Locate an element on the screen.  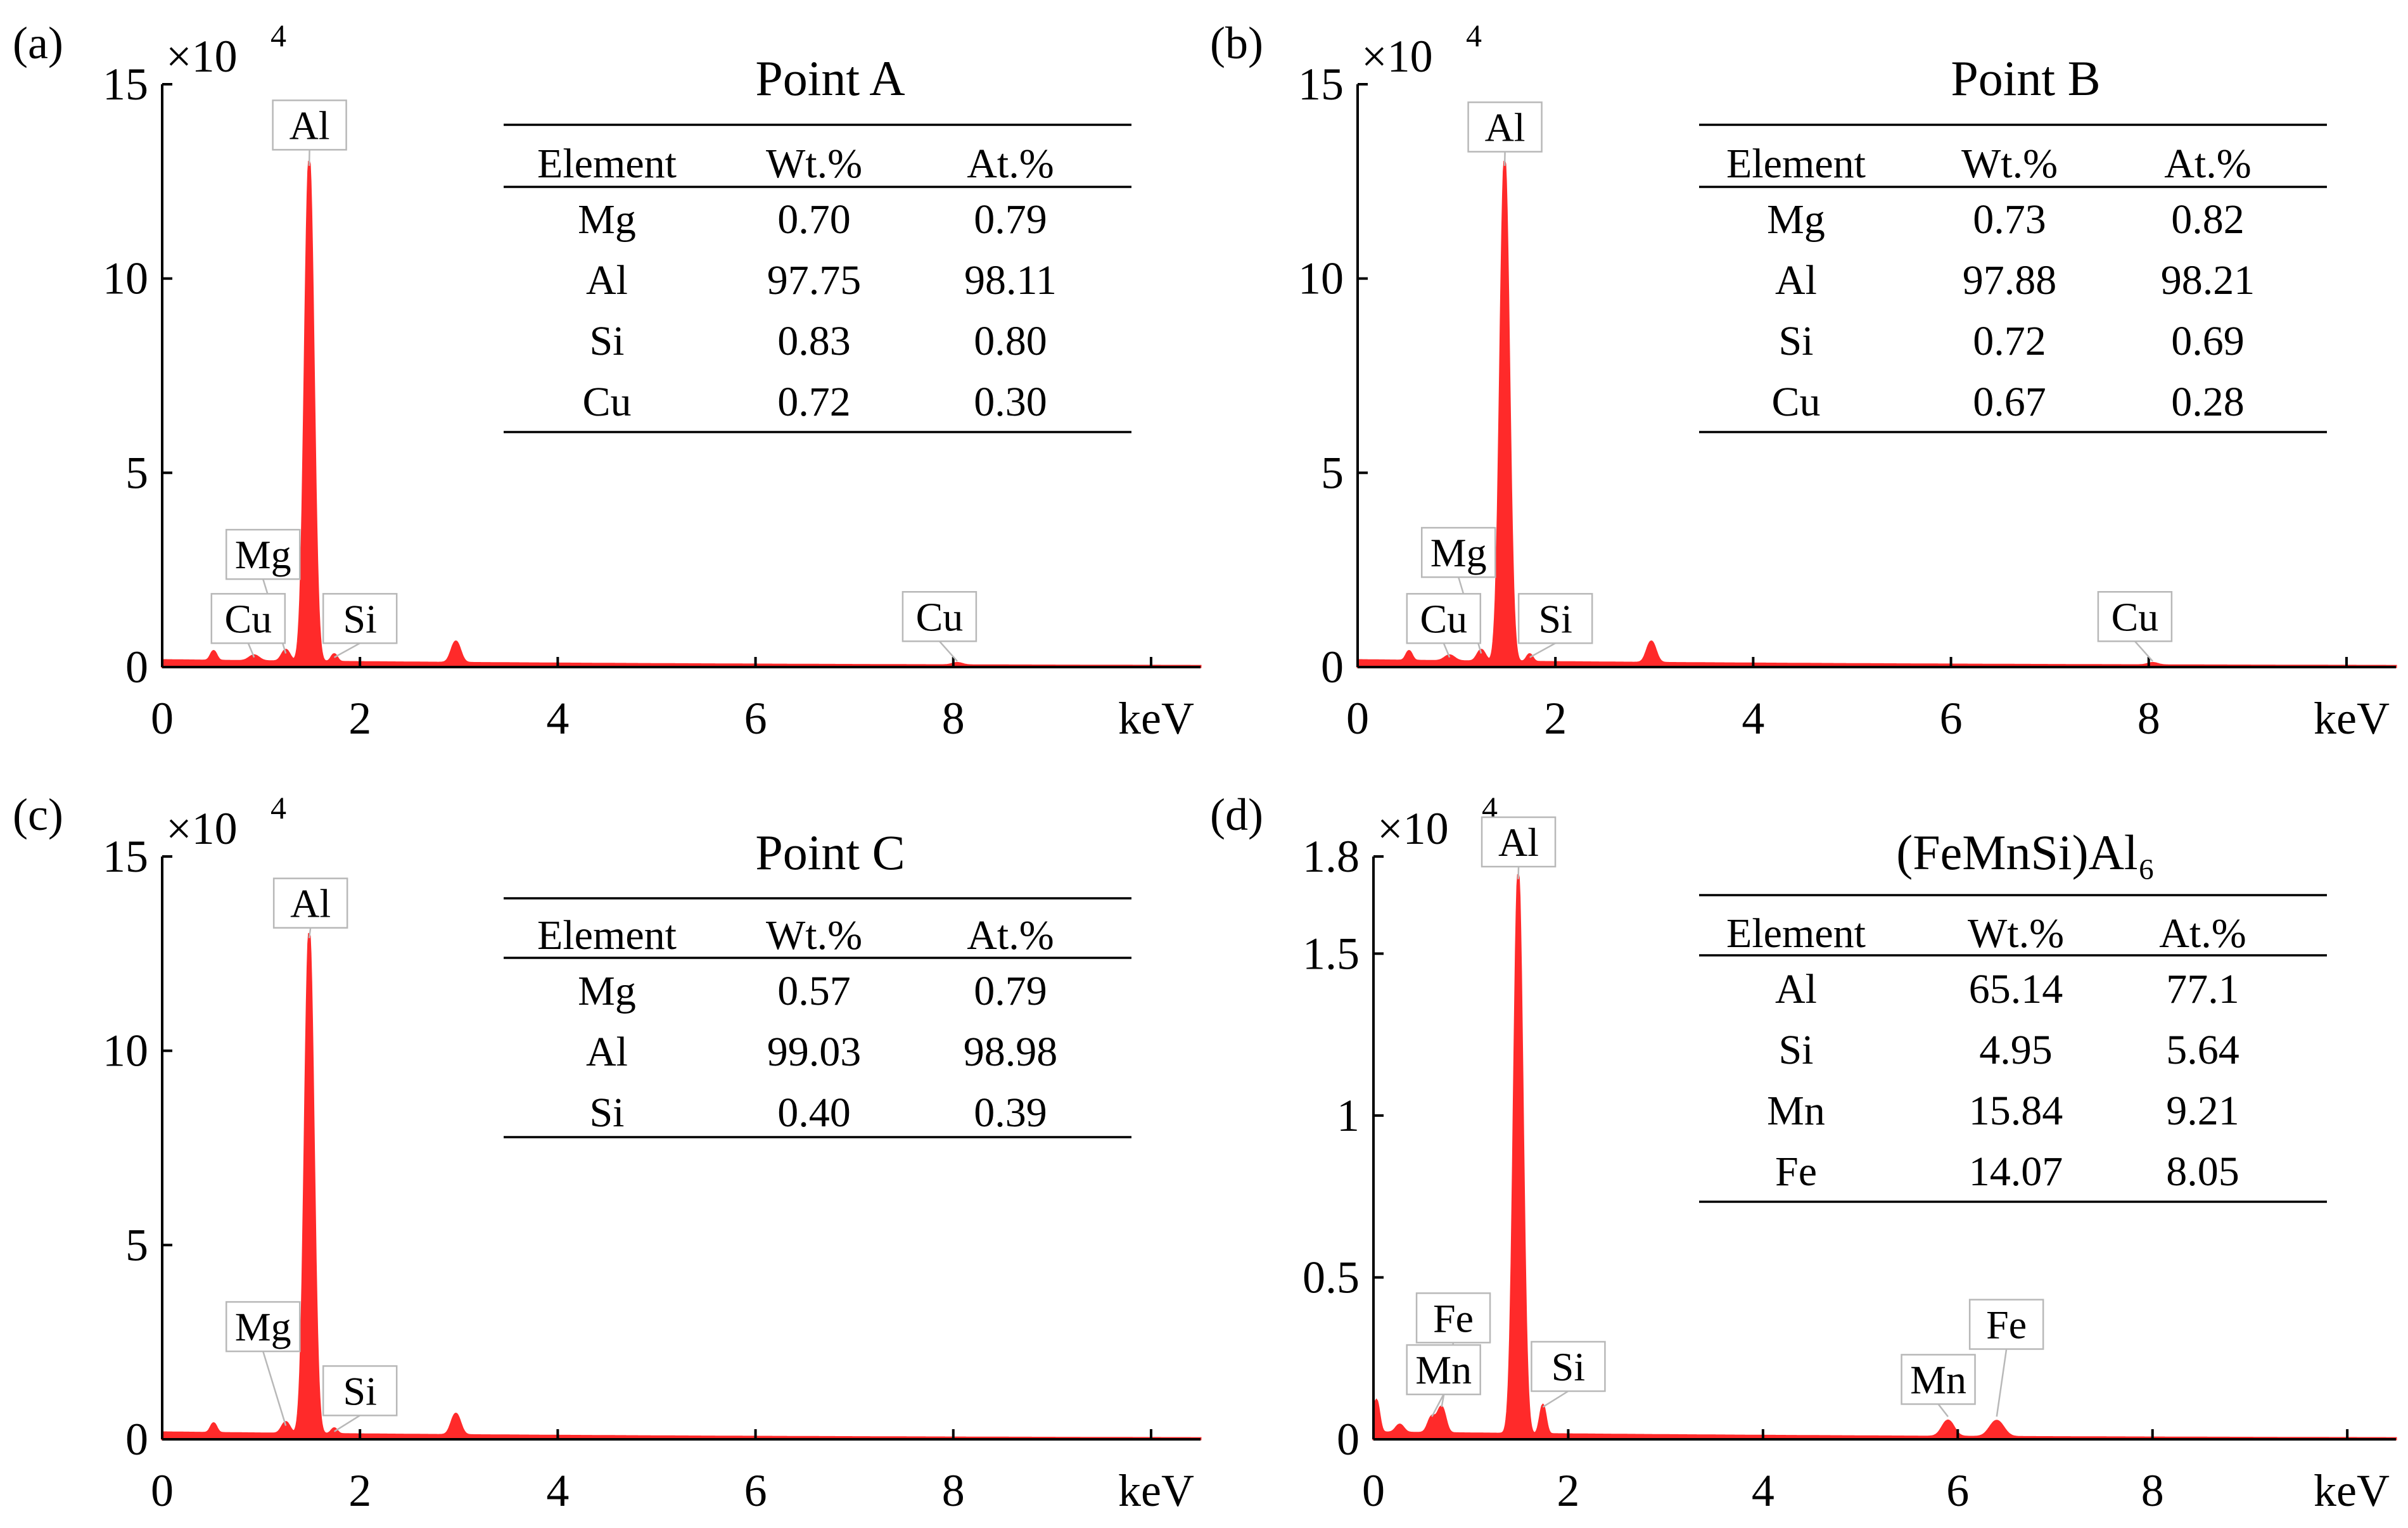
table-cell: 15.84 is located at coordinates (2016, 1111).